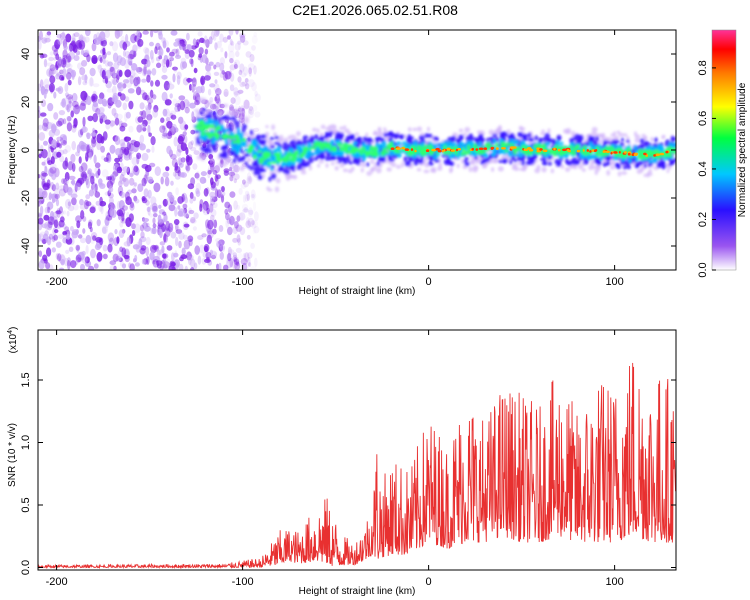 The width and height of the screenshot is (750, 600). Describe the element at coordinates (703, 269) in the screenshot. I see `colorbar-tick-label: 0.0` at that location.